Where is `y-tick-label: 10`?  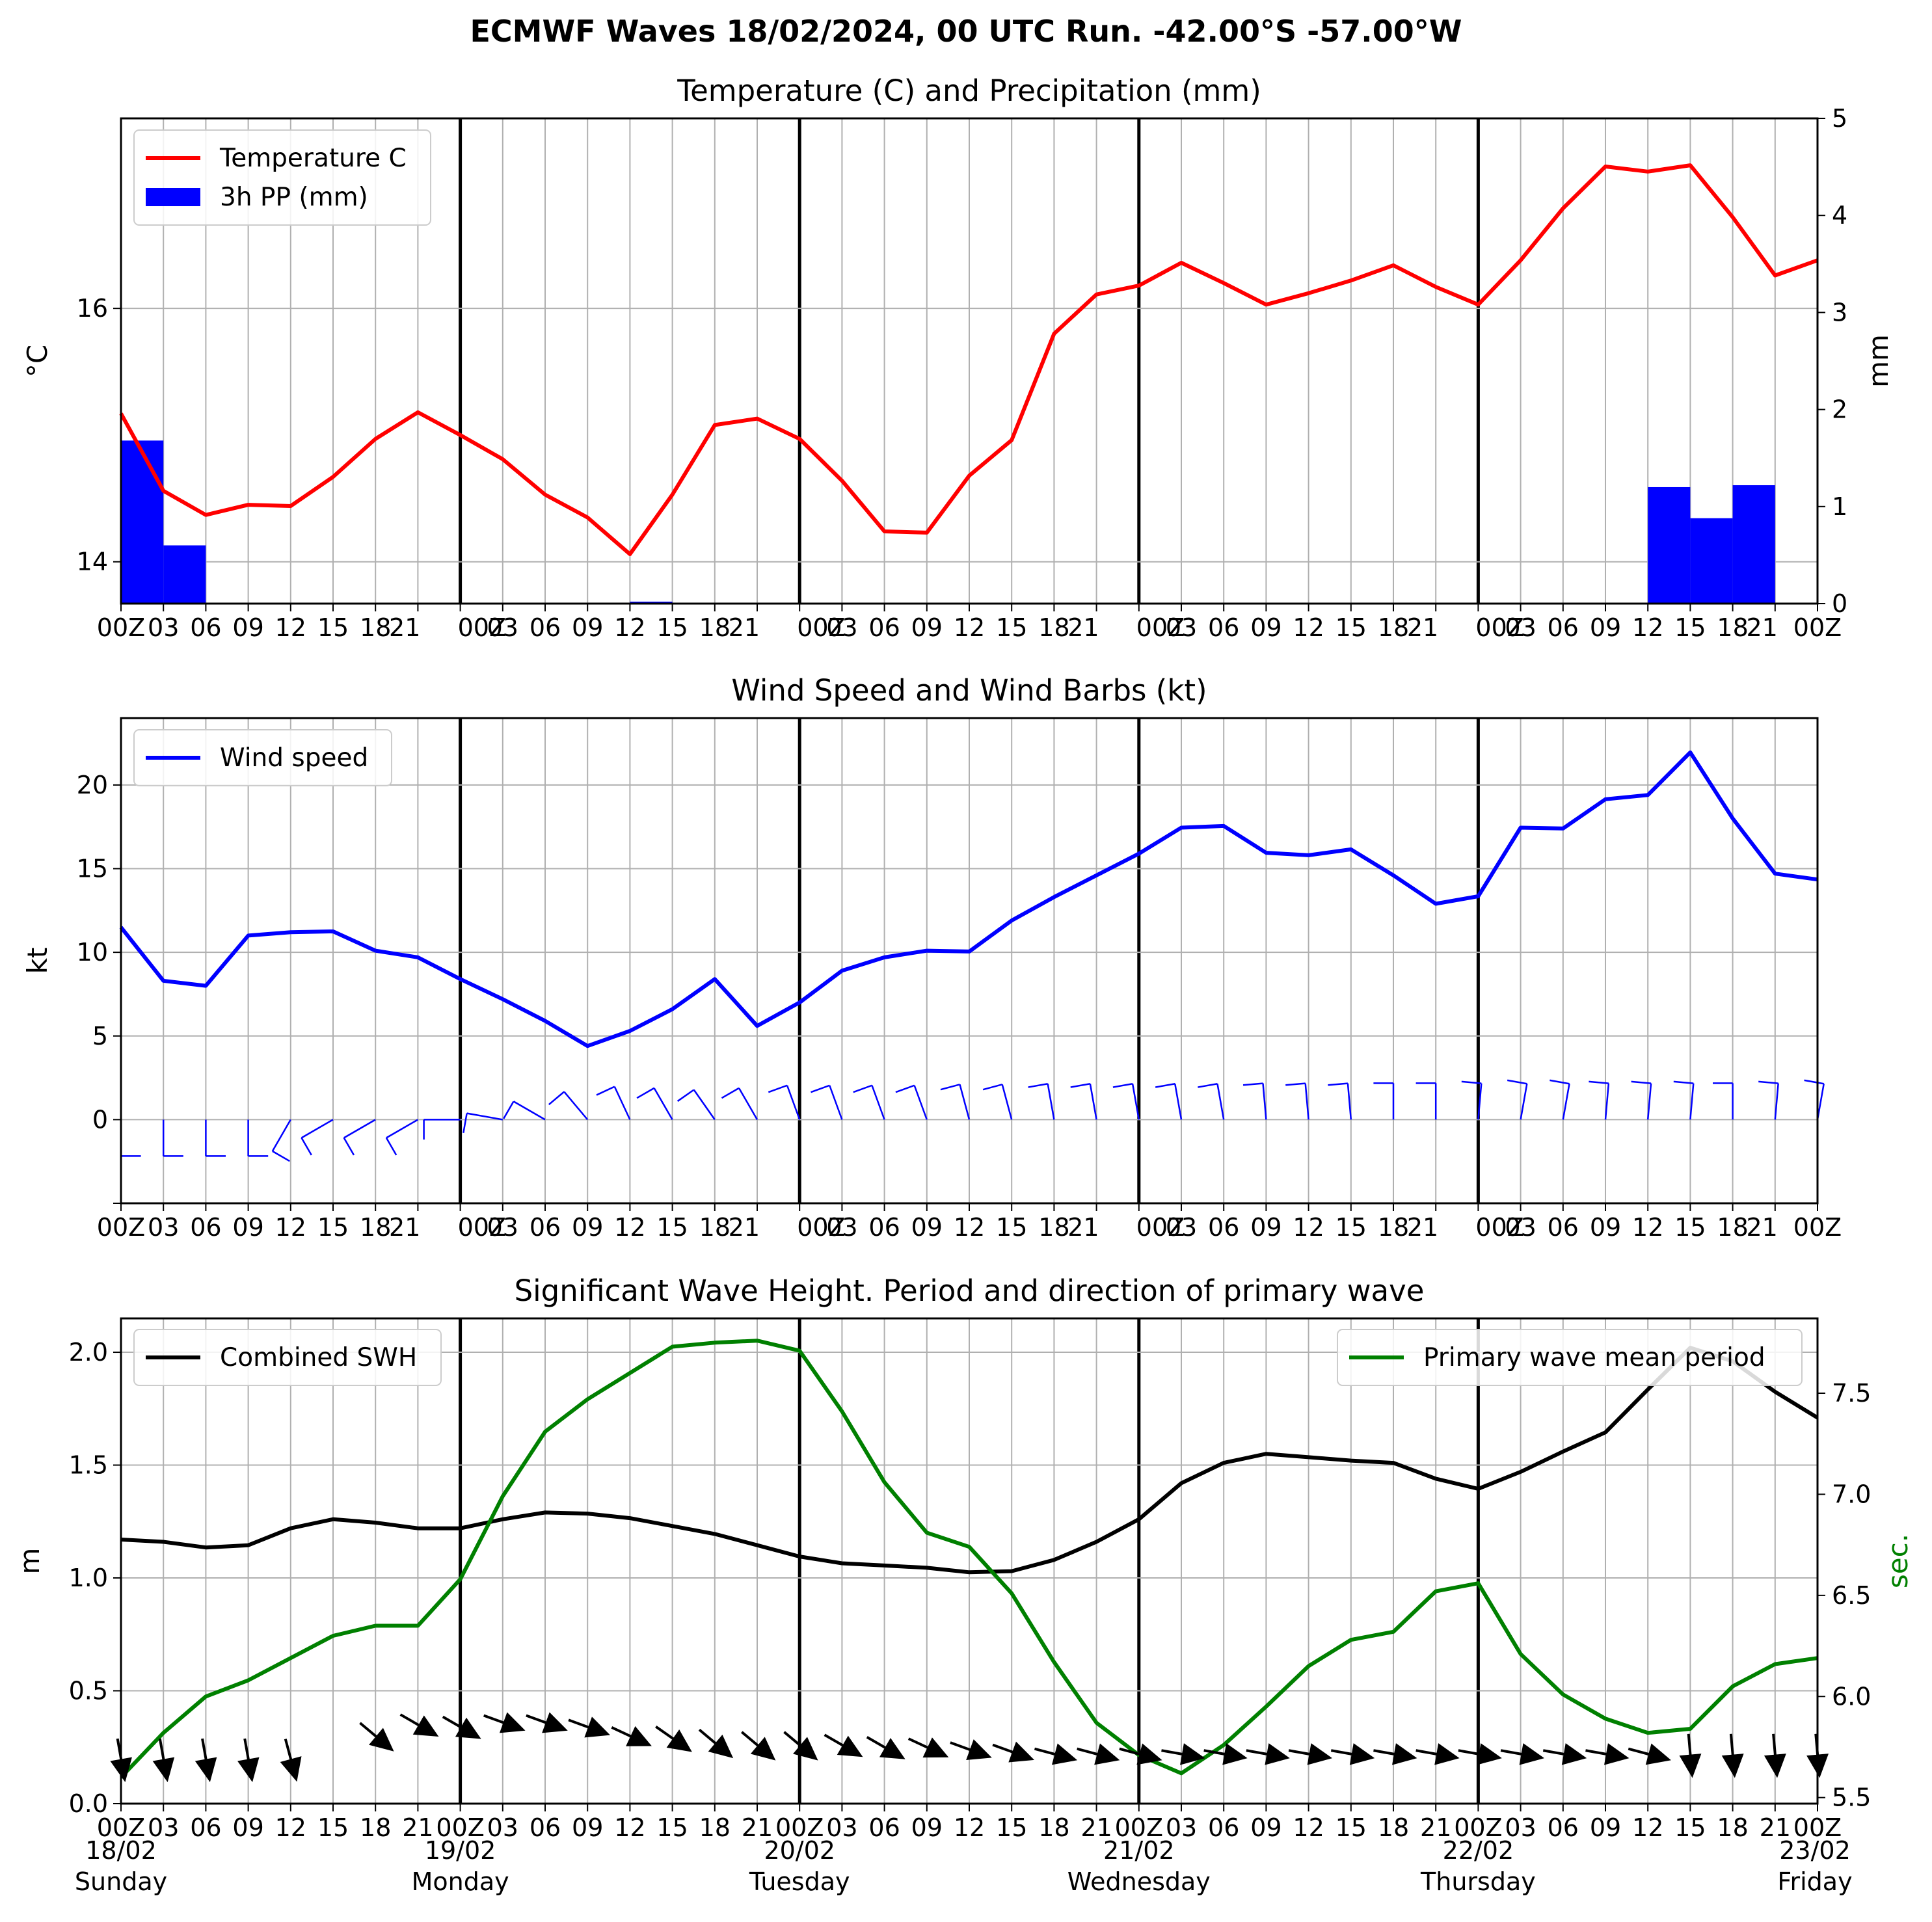 y-tick-label: 10 is located at coordinates (92, 952).